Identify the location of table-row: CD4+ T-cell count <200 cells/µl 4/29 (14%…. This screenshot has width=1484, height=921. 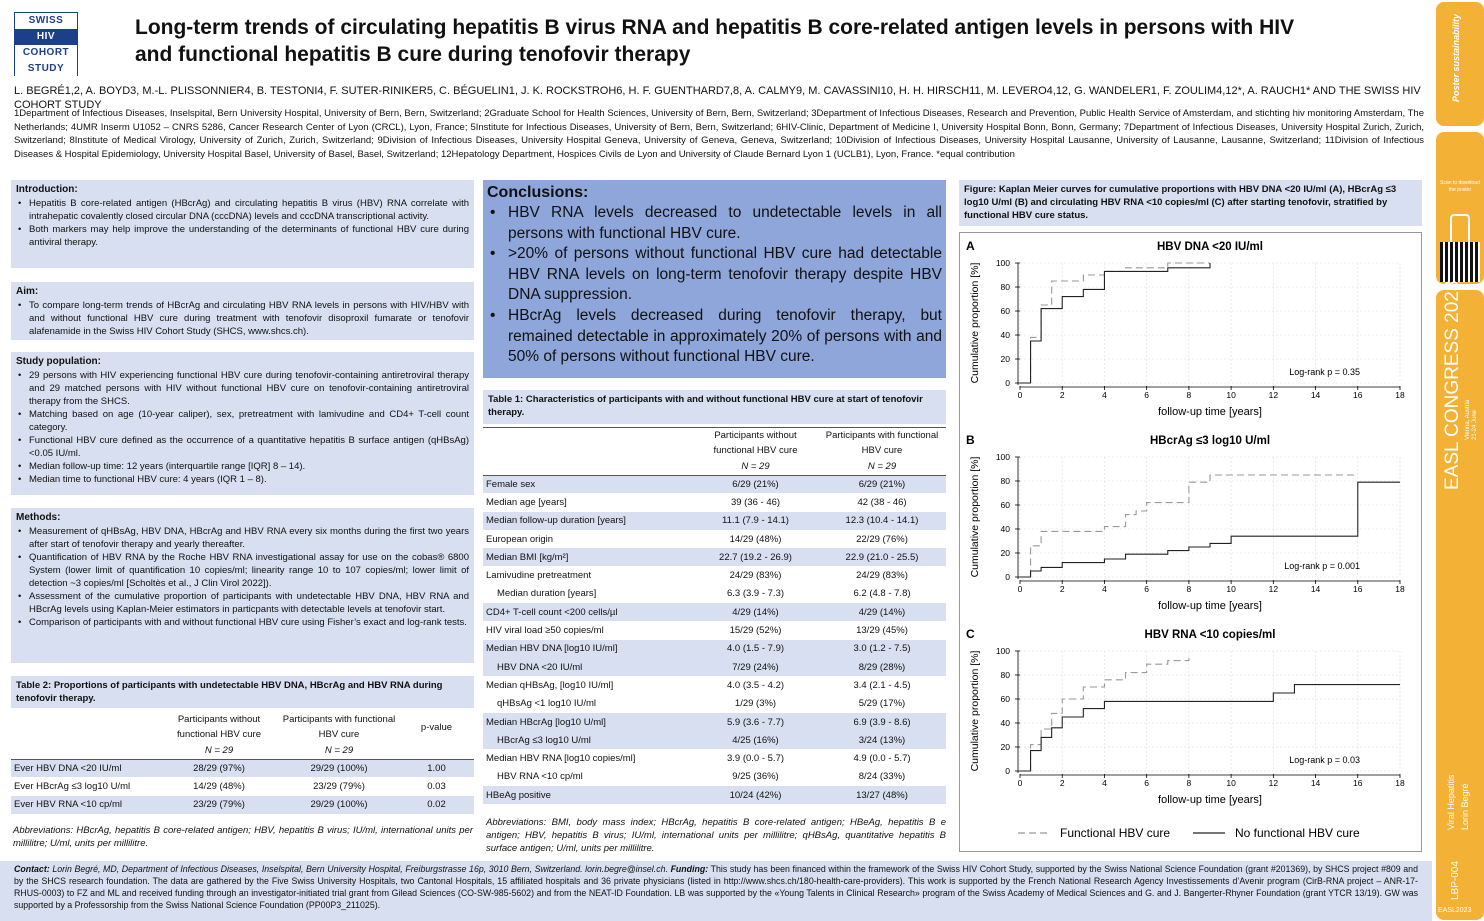
(714, 612).